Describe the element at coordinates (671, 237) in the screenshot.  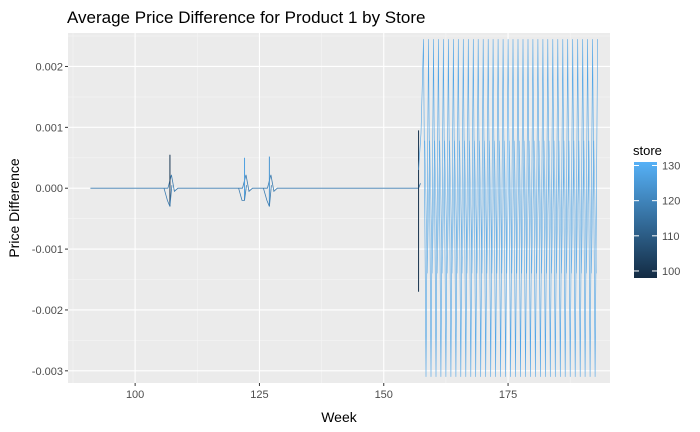
I see `colorbar-tick-label: 110` at that location.